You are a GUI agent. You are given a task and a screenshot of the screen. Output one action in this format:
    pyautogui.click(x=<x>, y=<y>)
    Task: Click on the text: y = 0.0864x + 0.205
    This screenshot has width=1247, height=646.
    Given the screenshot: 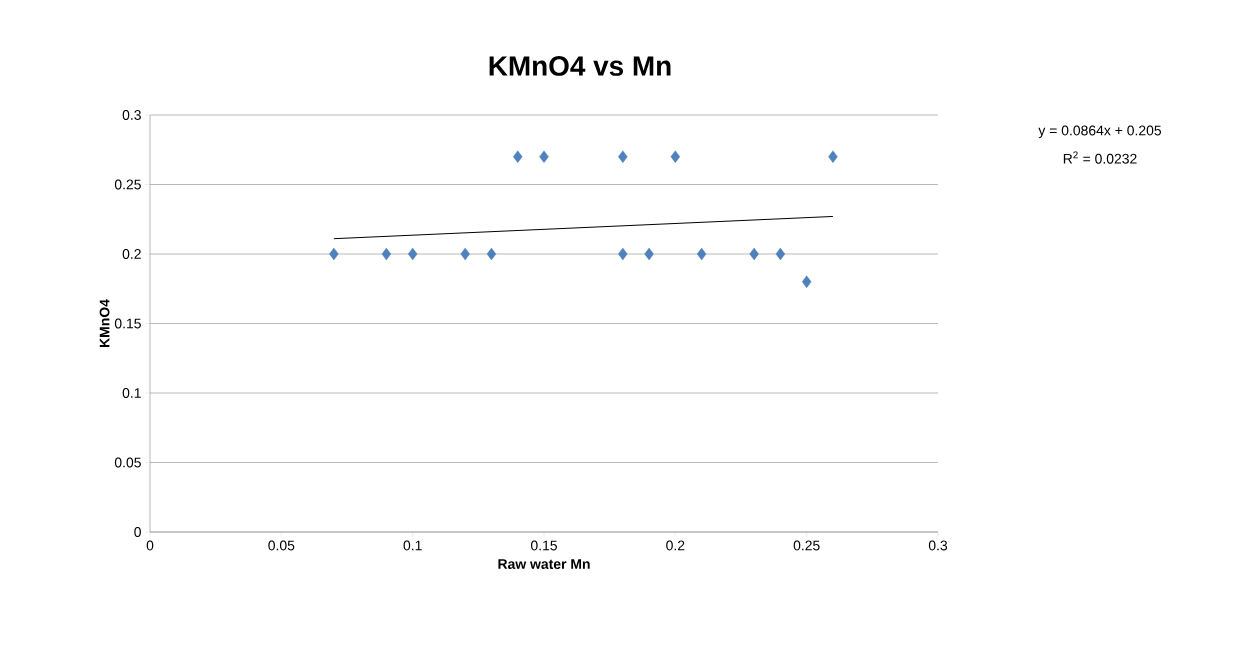 What is the action you would take?
    pyautogui.click(x=1100, y=132)
    